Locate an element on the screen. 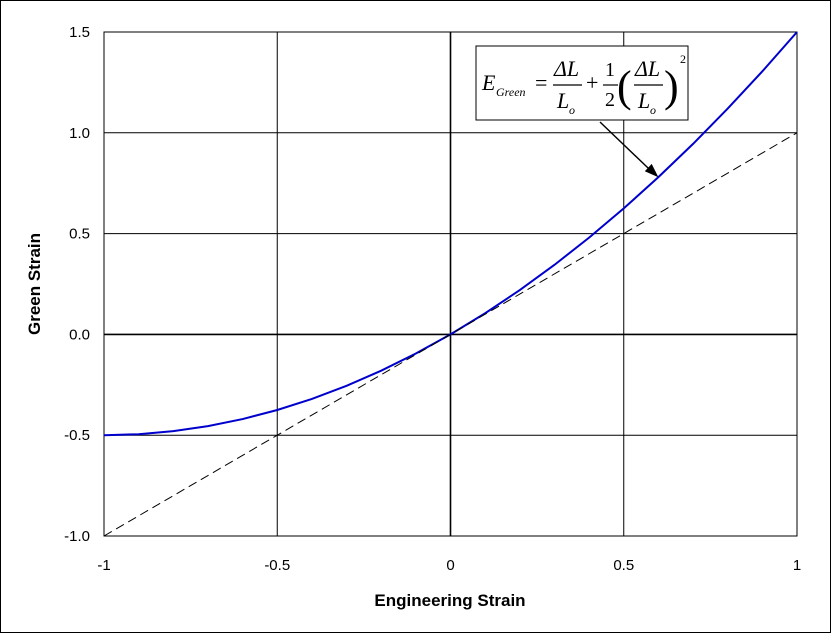 The width and height of the screenshot is (831, 633). formula-denominator-1: L is located at coordinates (562, 100).